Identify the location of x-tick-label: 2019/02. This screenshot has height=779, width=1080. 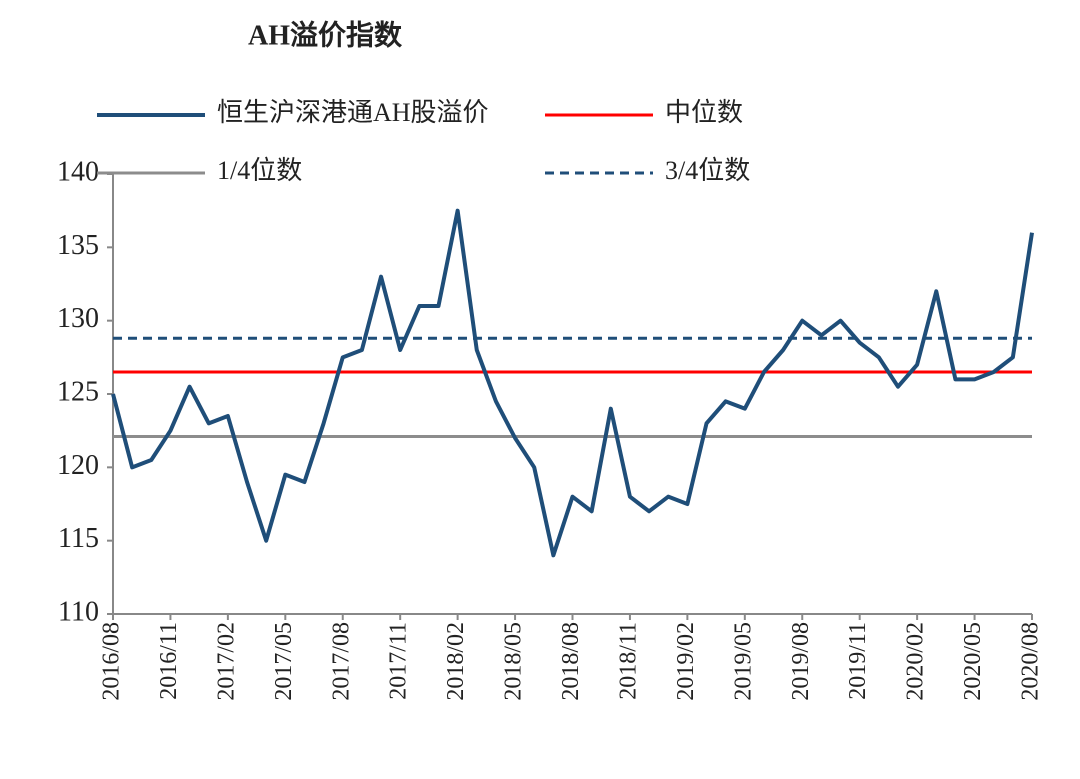
(686, 661).